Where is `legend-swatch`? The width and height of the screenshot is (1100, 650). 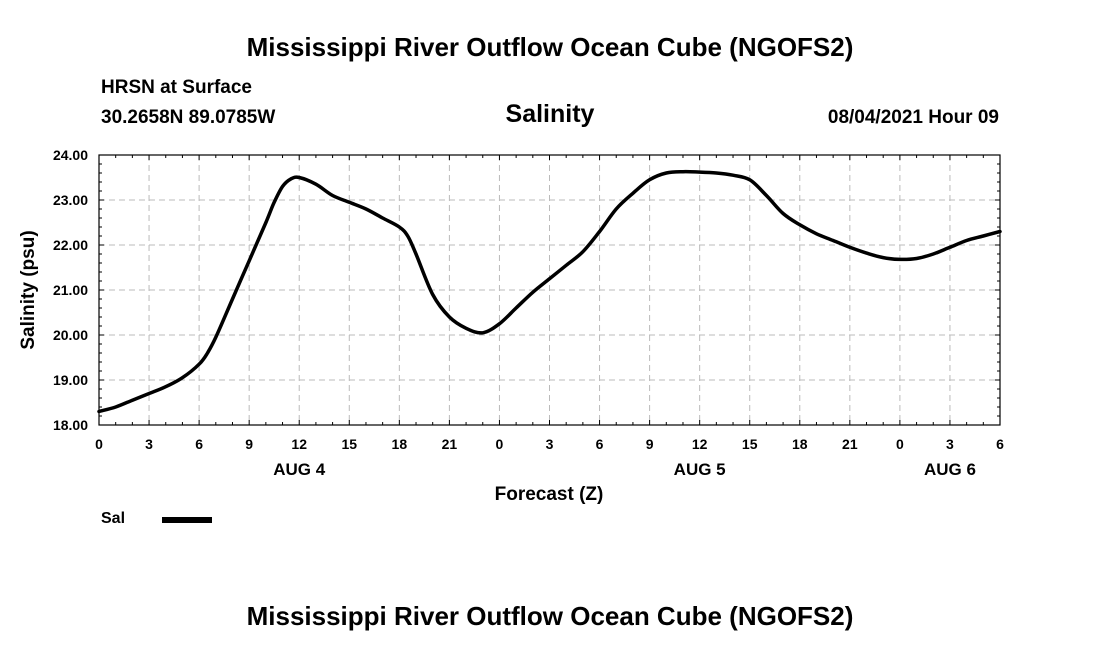
legend-swatch is located at coordinates (187, 520).